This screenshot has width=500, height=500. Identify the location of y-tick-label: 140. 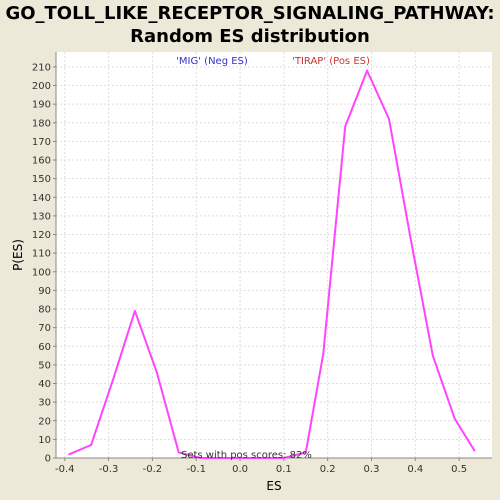
(41, 198).